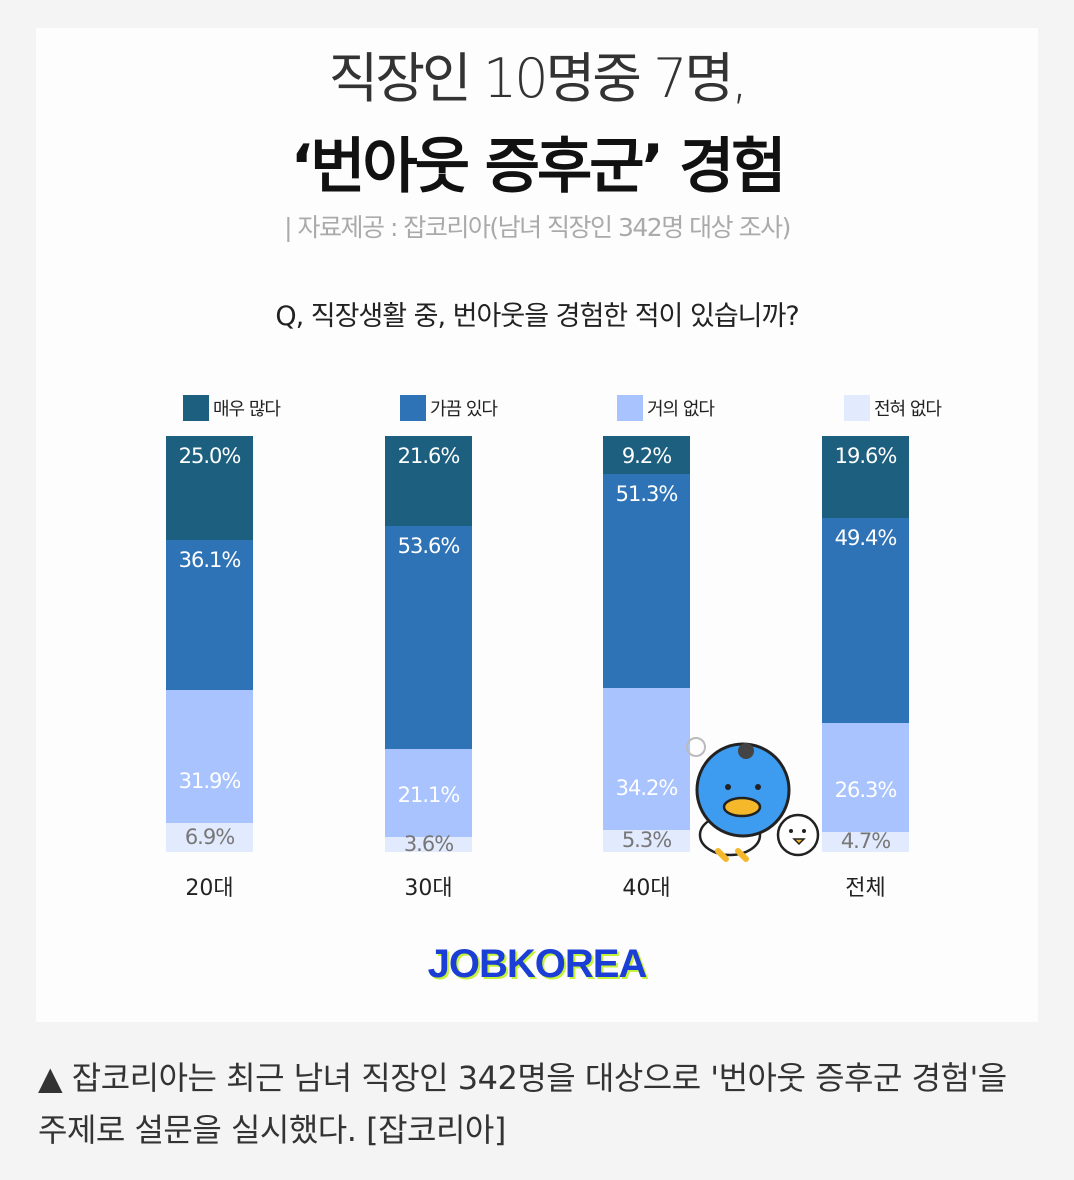 The image size is (1074, 1180). I want to click on bar-stack: 21.6% 53.6% 21.1% 3.6%, so click(428, 646).